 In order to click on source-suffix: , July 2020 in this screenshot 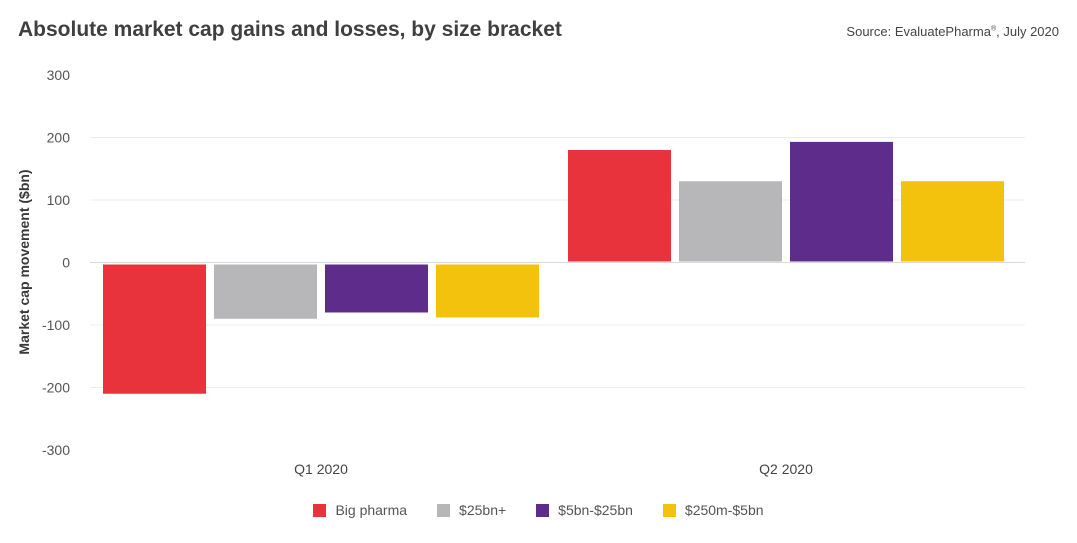, I will do `click(1027, 31)`.